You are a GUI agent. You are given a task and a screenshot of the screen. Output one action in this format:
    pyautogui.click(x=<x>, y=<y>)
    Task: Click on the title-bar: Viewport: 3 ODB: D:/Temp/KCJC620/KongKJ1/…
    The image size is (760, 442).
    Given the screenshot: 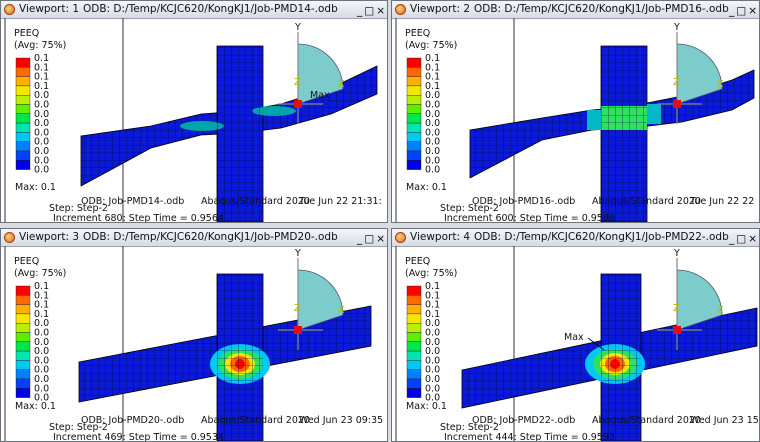 What is the action you would take?
    pyautogui.click(x=194, y=238)
    